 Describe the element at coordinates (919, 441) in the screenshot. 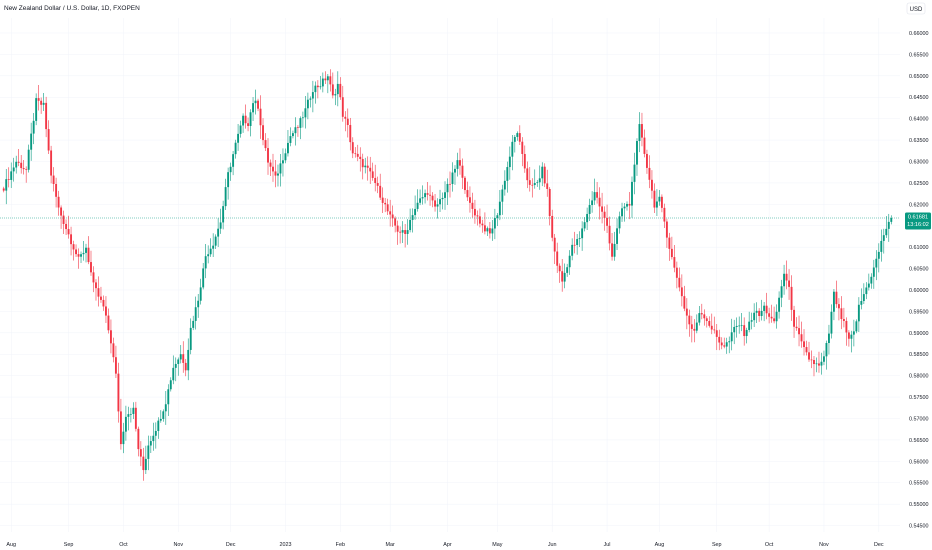

I see `price-tick-label: 0.56500` at that location.